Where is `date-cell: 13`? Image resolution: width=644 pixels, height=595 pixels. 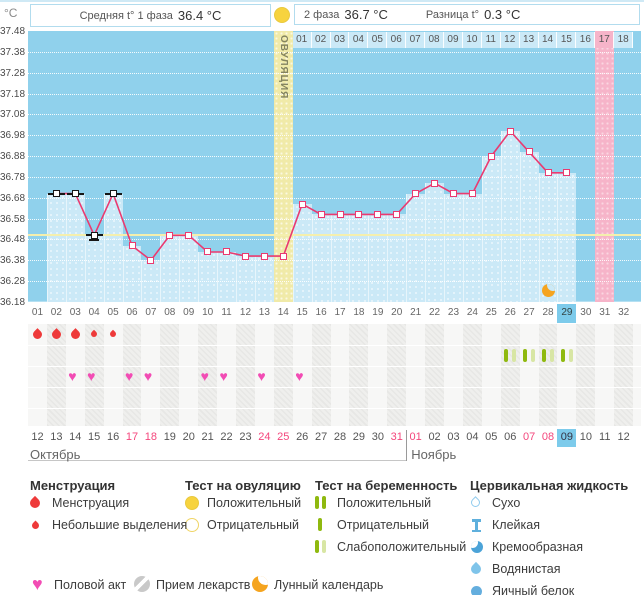 date-cell: 13 is located at coordinates (56, 437).